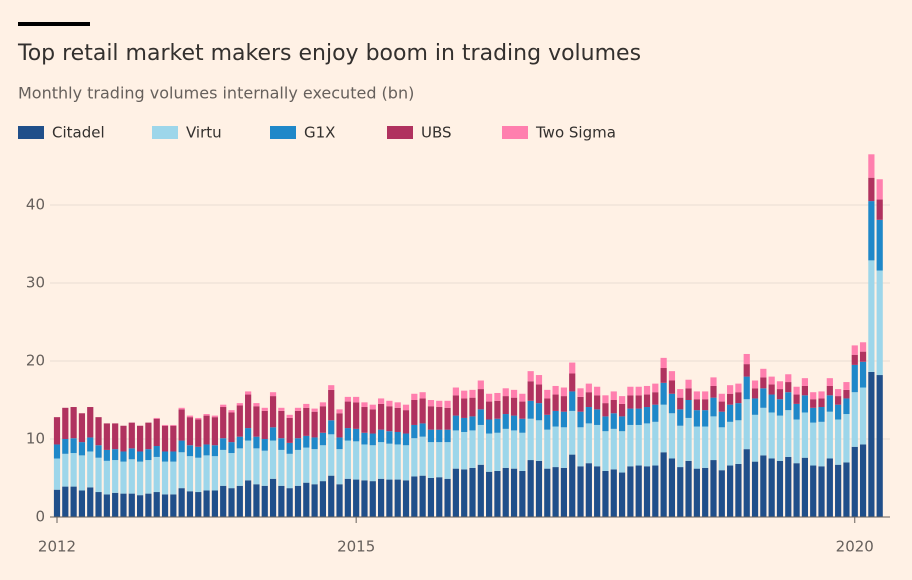 The image size is (912, 580). Describe the element at coordinates (78, 133) in the screenshot. I see `legend-label: Citadel` at that location.